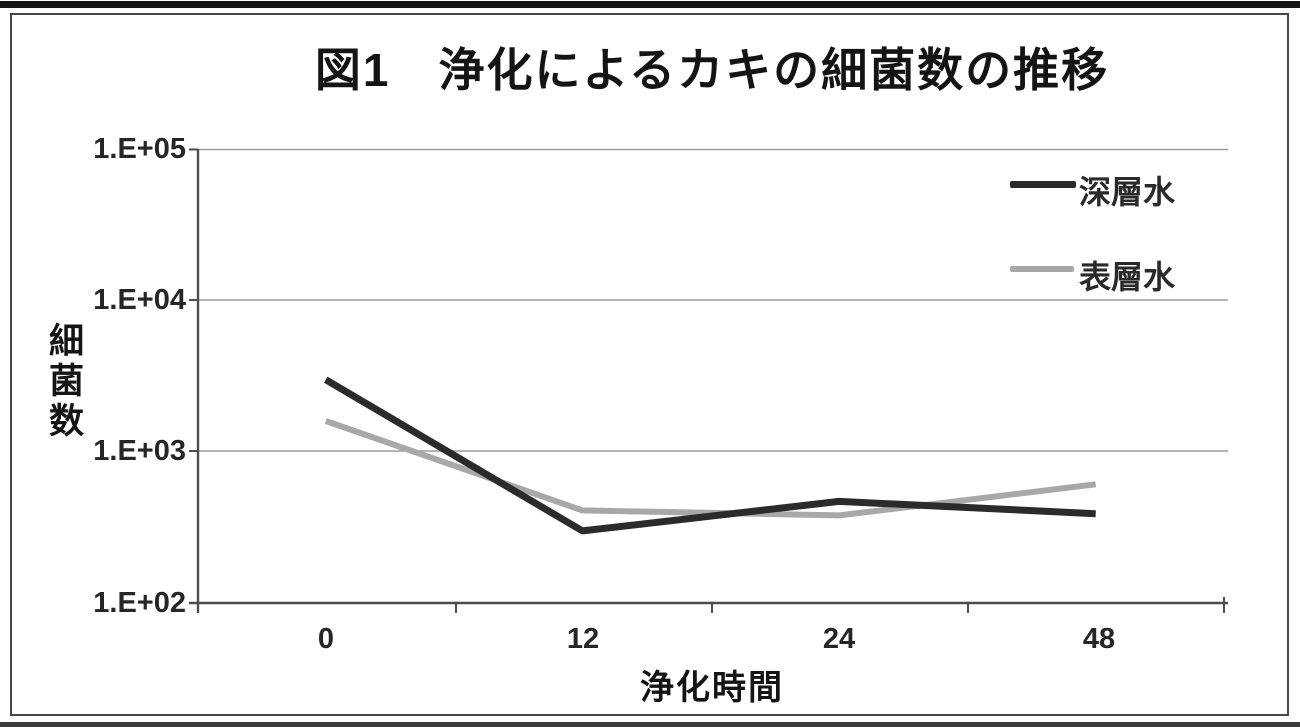 The height and width of the screenshot is (728, 1300). What do you see at coordinates (650, 724) in the screenshot?
I see `page-edge-line-bottom` at bounding box center [650, 724].